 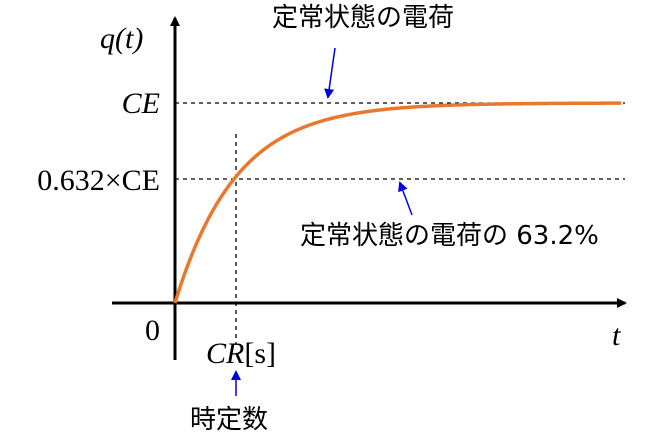 I want to click on cr-label: CR[s], so click(x=241, y=353).